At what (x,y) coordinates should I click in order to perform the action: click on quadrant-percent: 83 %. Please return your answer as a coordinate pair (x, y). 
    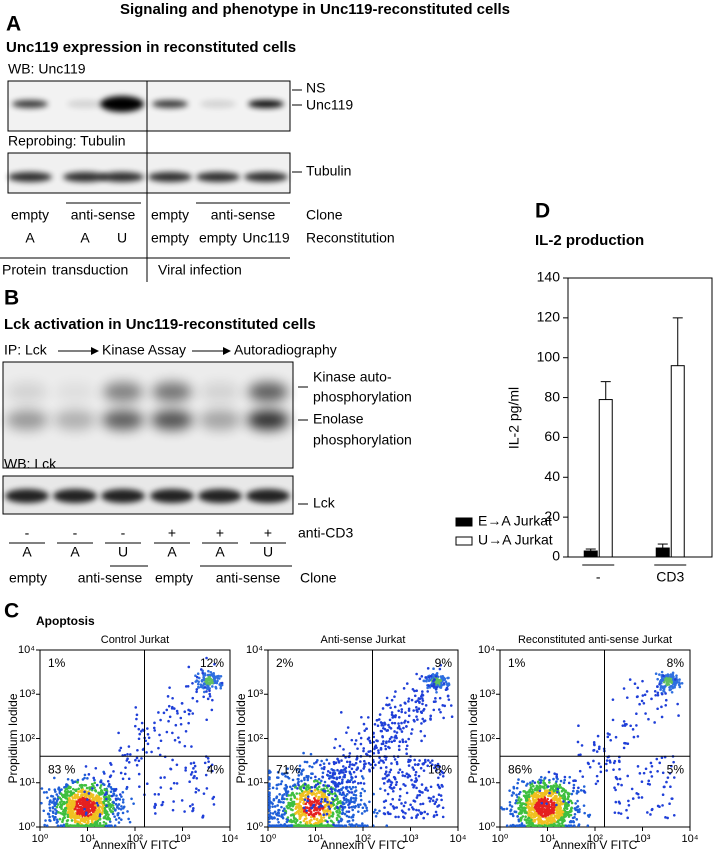
    Looking at the image, I should click on (62, 769).